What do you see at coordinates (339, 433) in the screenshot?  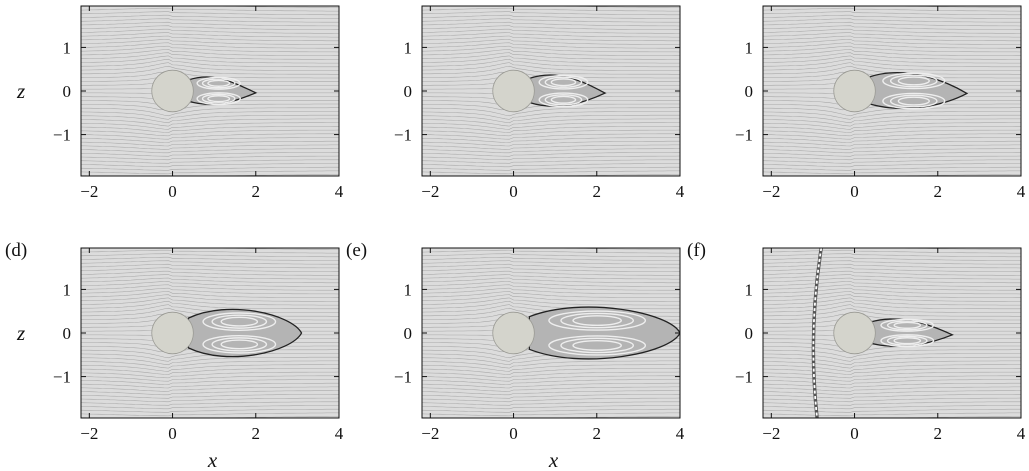 I see `x-tick-label: 4` at bounding box center [339, 433].